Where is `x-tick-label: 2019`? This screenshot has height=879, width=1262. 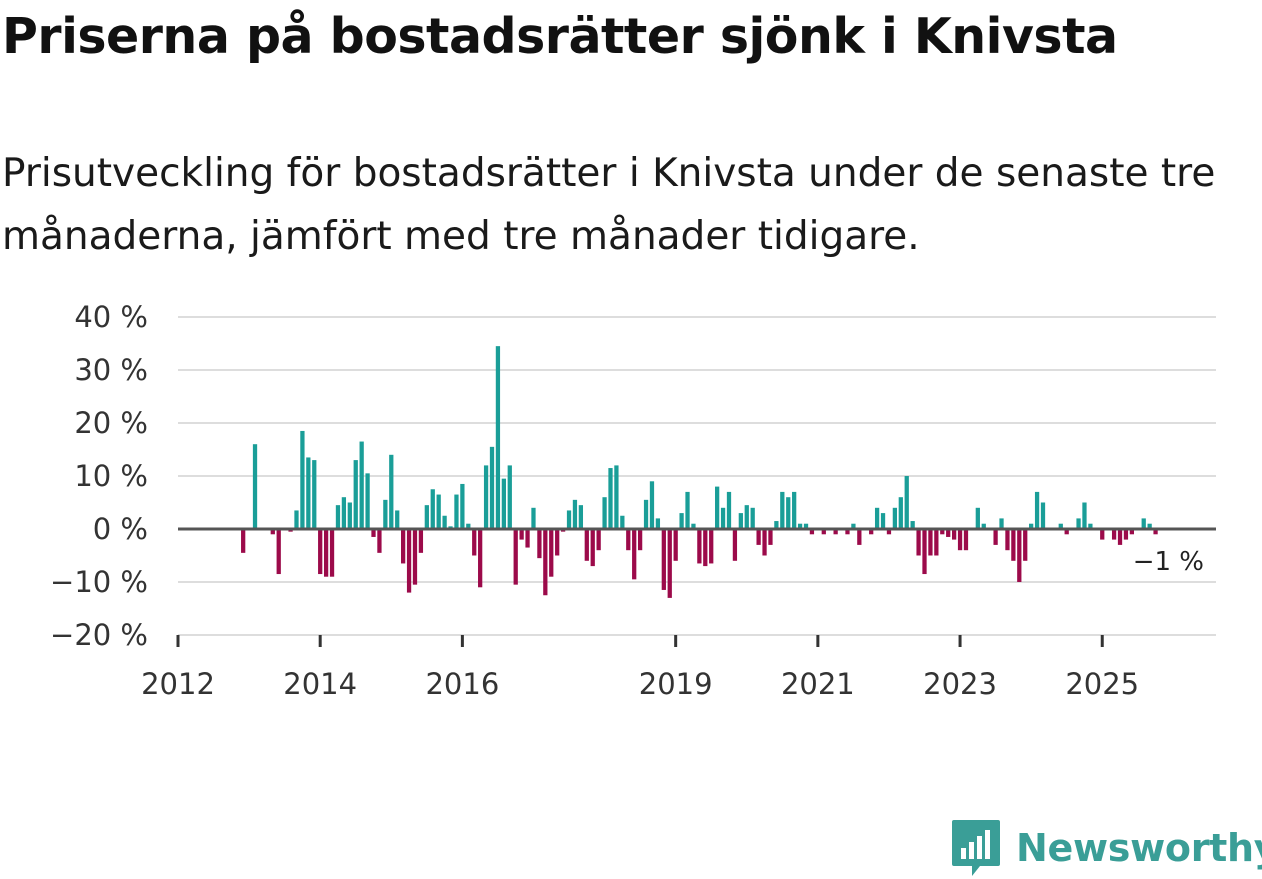 x-tick-label: 2019 is located at coordinates (676, 684).